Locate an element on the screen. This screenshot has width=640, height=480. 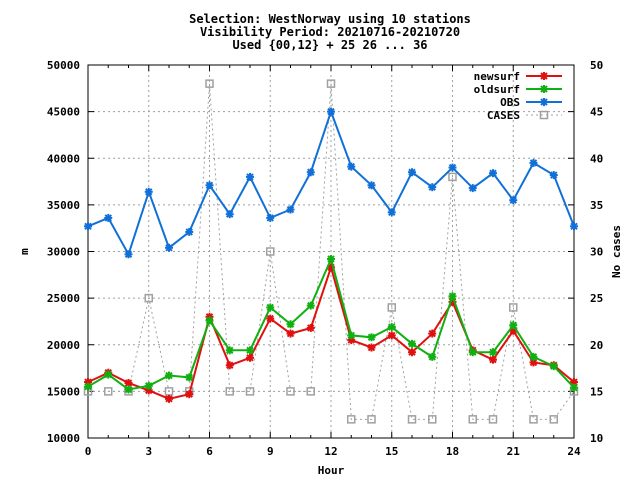
y-tick-label: 15000 is located at coordinates (63, 391).